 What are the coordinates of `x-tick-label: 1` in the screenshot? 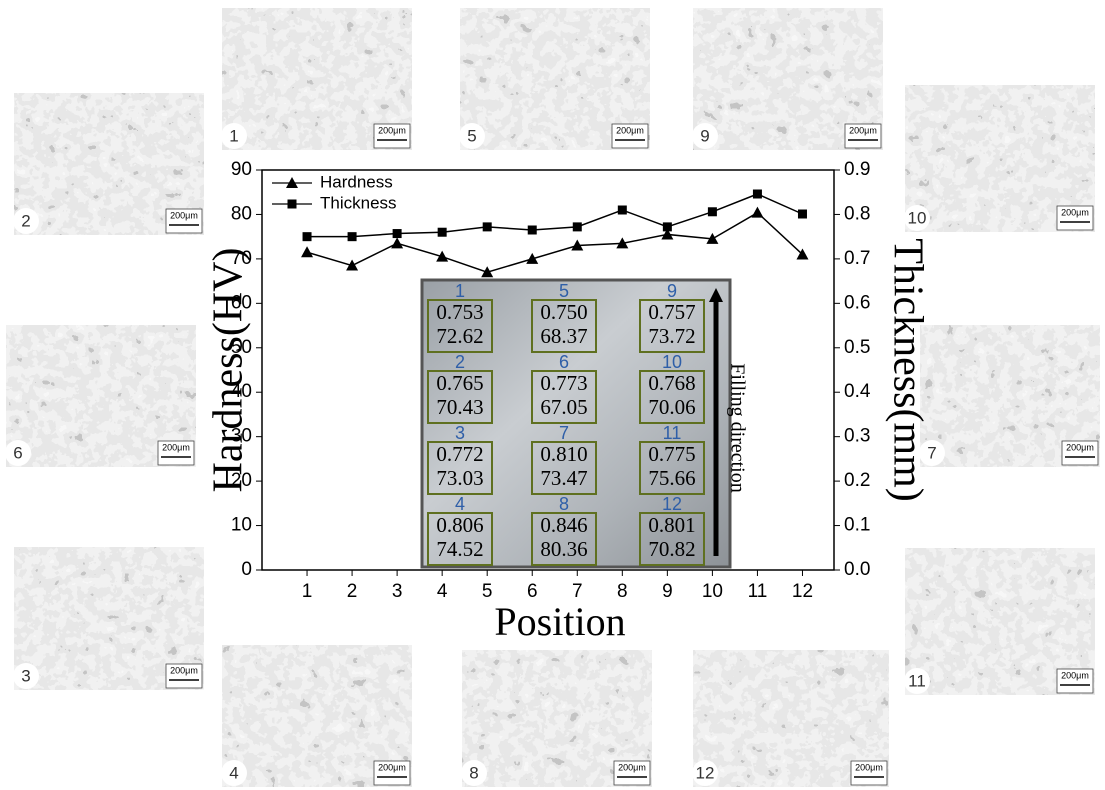 It's located at (307, 591).